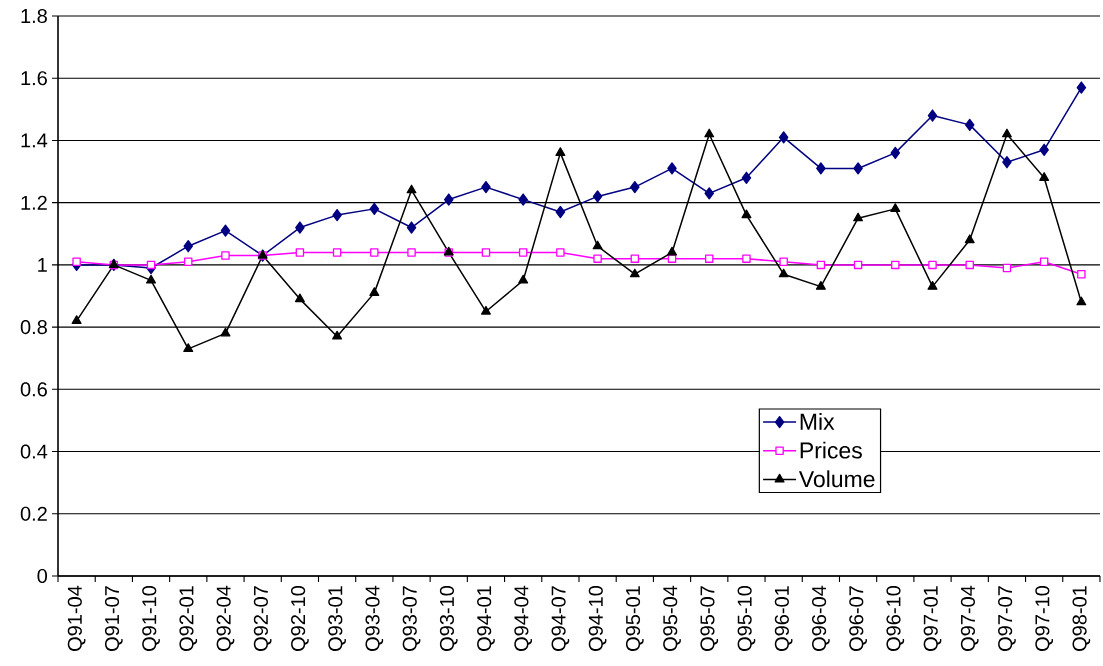 The image size is (1103, 666). Describe the element at coordinates (300, 618) in the screenshot. I see `x-tick-label: Q92-10` at that location.